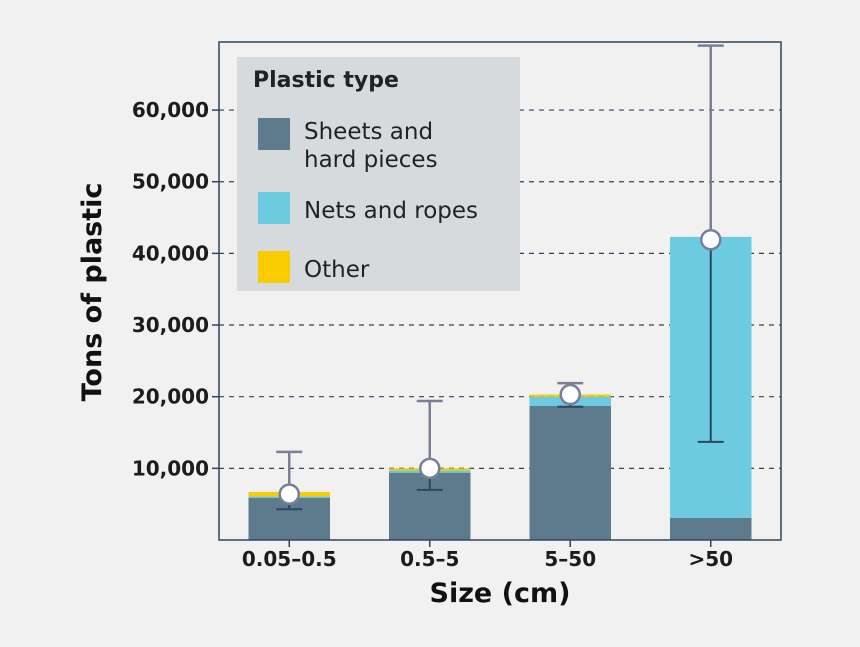 This screenshot has width=860, height=647. I want to click on y-tick-label: 10,000, so click(170, 468).